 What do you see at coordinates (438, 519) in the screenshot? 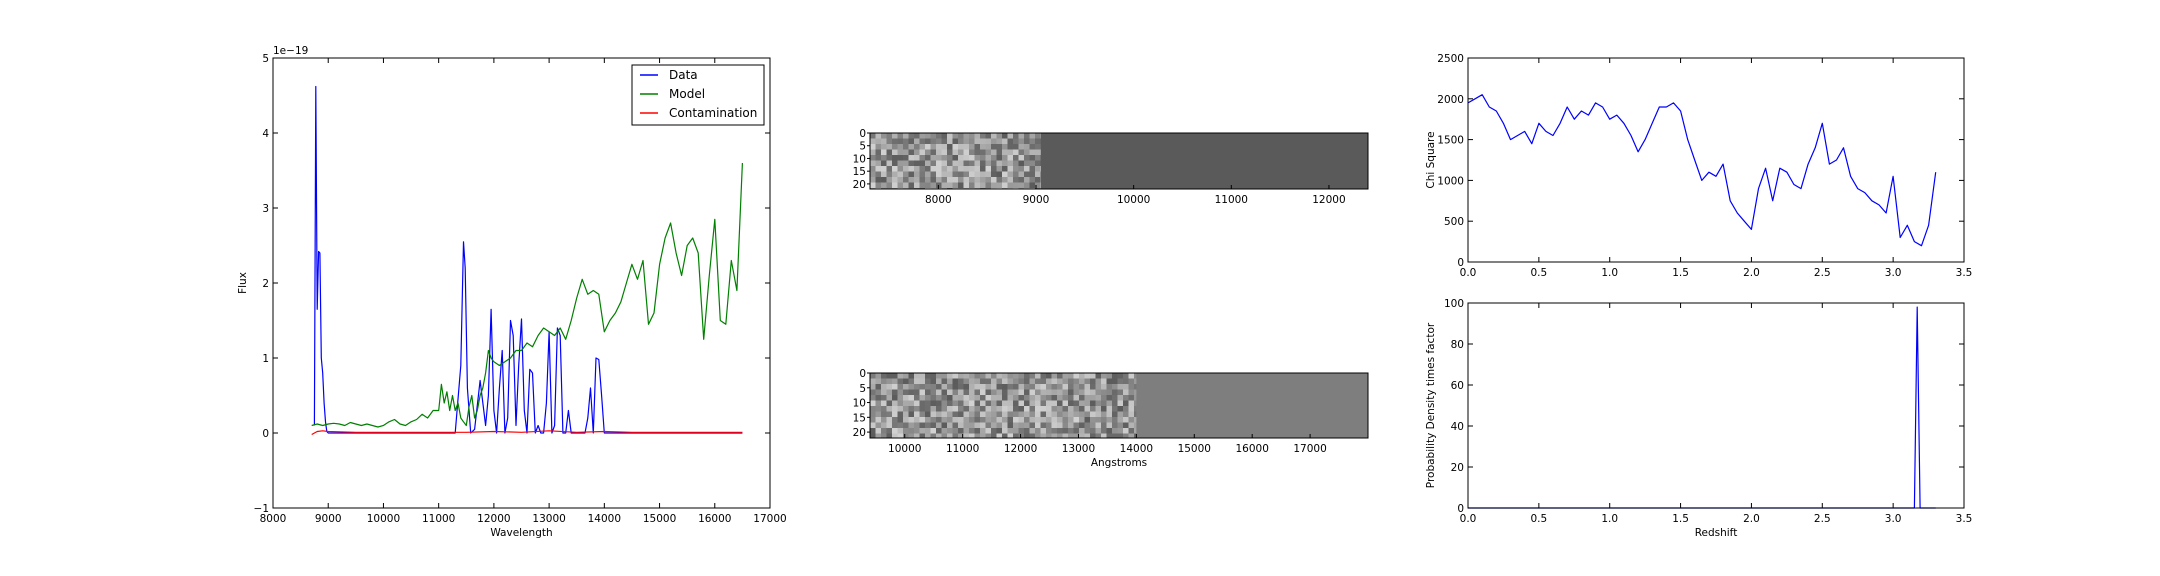
I see `x-tick-label: 11000` at bounding box center [438, 519].